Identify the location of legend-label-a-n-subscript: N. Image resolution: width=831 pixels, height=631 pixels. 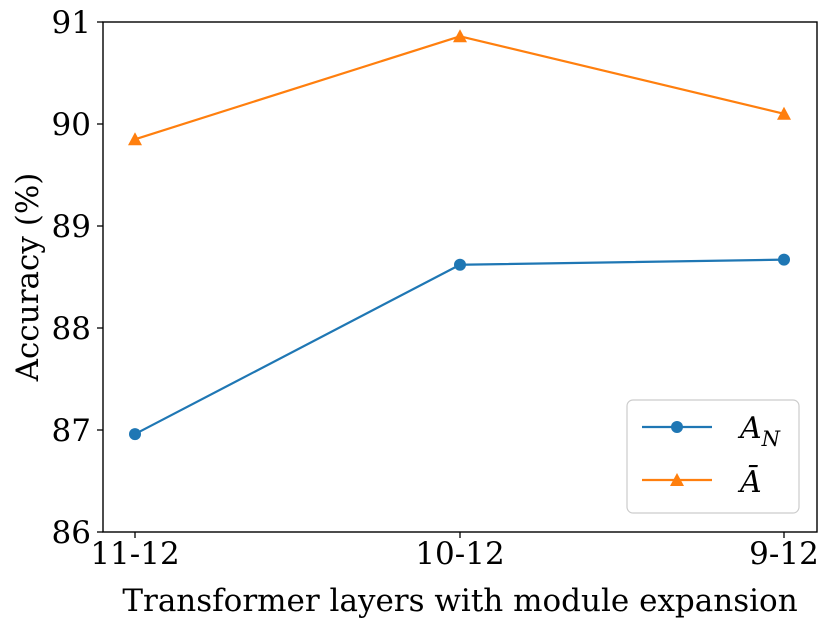
(771, 439).